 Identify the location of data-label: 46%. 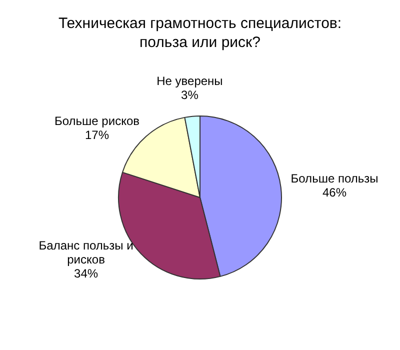
(334, 192).